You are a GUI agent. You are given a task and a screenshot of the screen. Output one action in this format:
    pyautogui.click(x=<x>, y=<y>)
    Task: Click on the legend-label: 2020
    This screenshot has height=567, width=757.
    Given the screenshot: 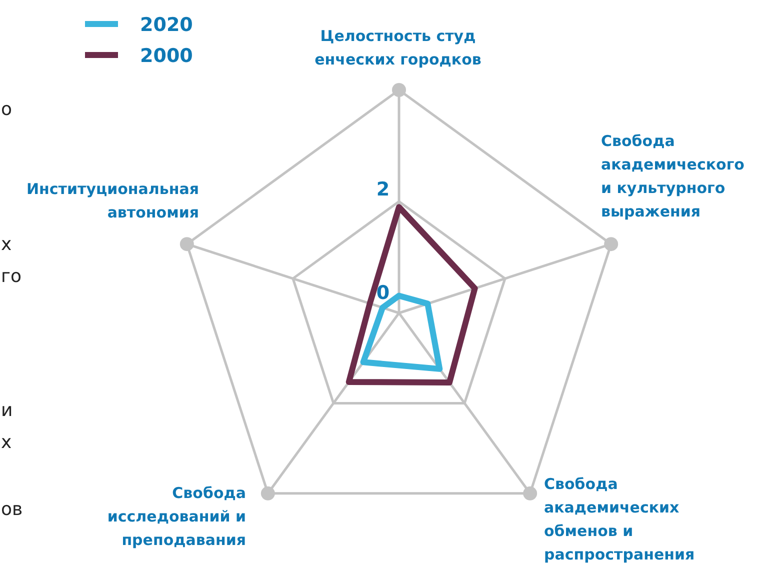 What is the action you would take?
    pyautogui.click(x=166, y=25)
    